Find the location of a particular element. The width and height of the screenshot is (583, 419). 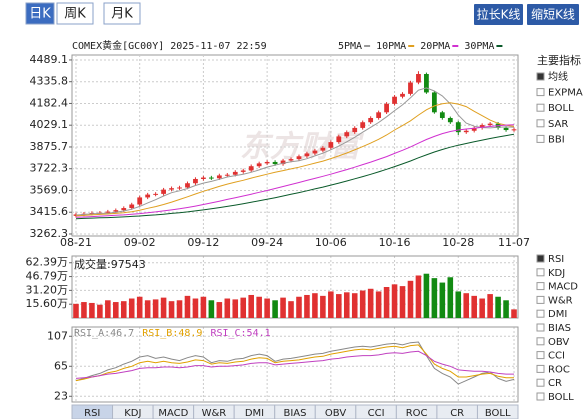

y-tick-label: 23 is located at coordinates (61, 395).